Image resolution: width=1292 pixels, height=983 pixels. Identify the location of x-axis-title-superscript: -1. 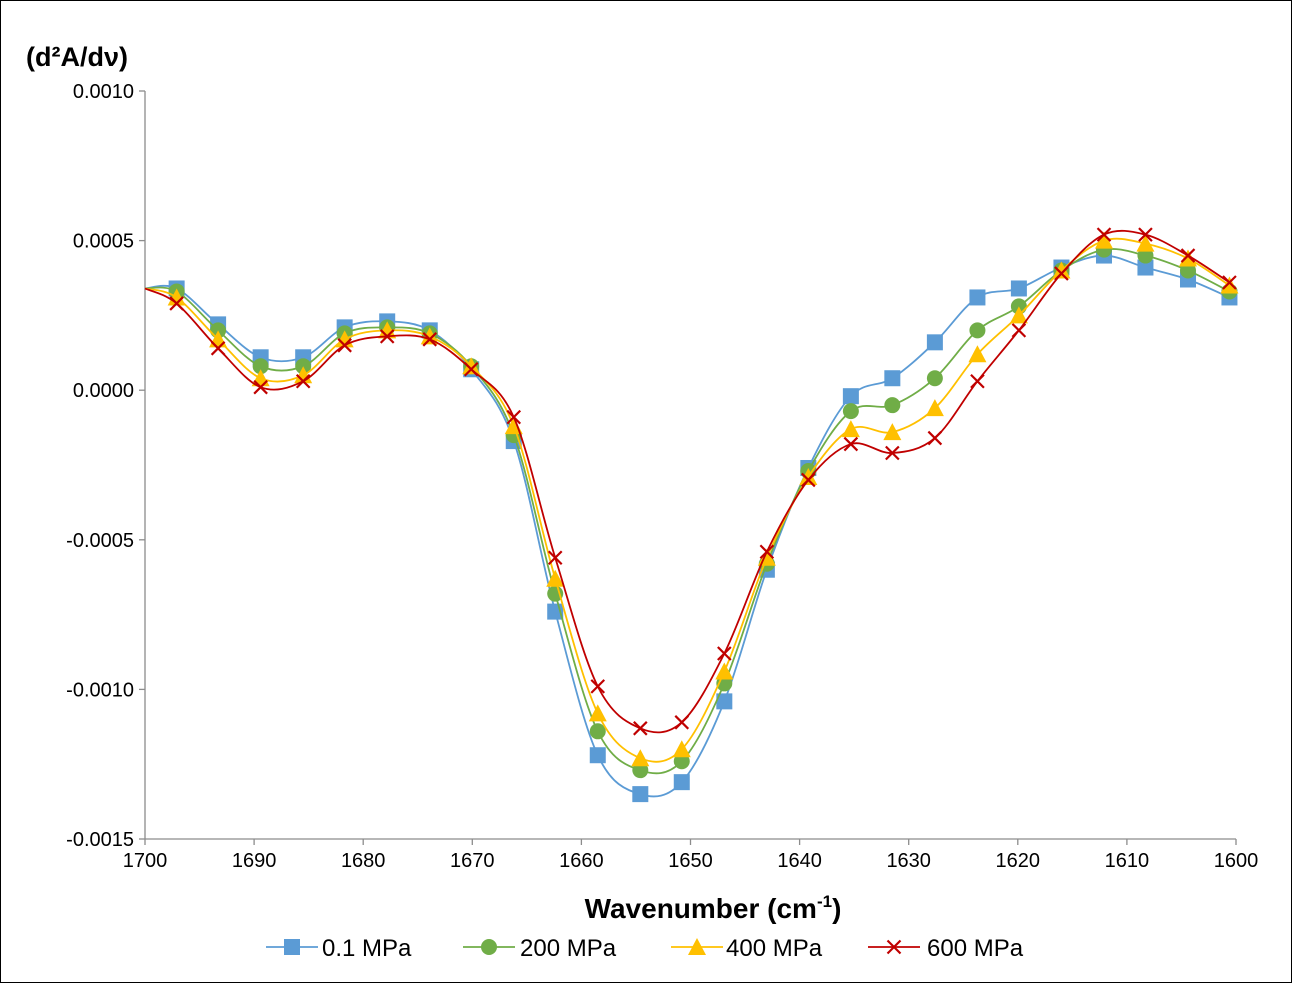
(824, 901).